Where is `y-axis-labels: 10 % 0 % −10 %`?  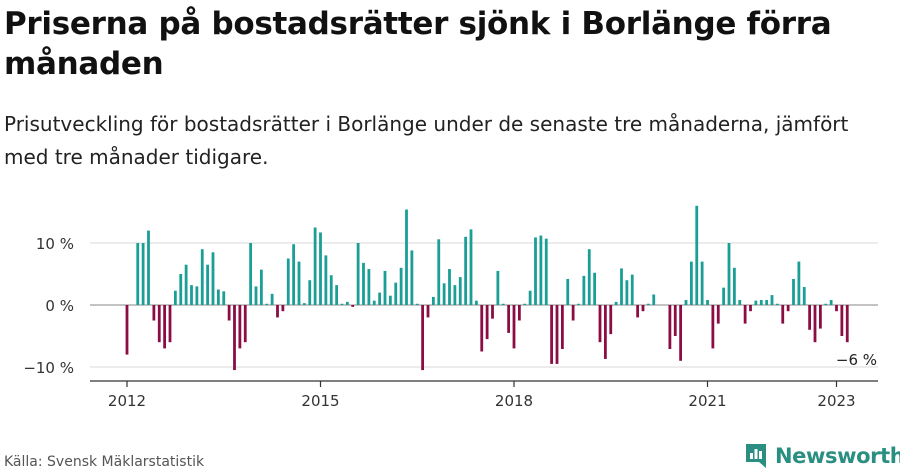 y-axis-labels: 10 % 0 % −10 % is located at coordinates (48, 306).